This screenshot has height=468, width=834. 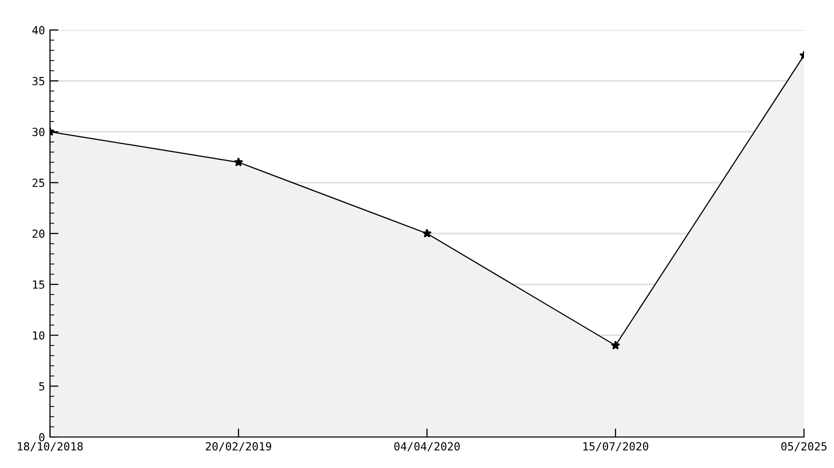 What do you see at coordinates (41, 437) in the screenshot?
I see `y-tick-label: 0` at bounding box center [41, 437].